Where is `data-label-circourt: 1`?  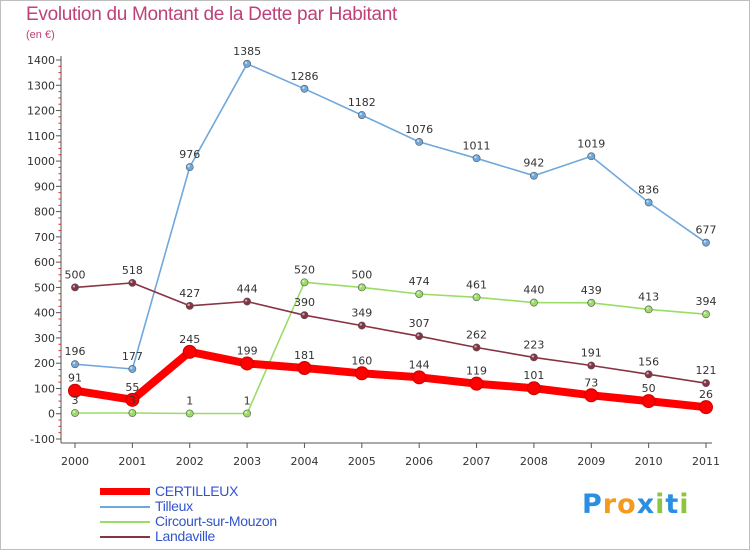 data-label-circourt: 1 is located at coordinates (247, 400).